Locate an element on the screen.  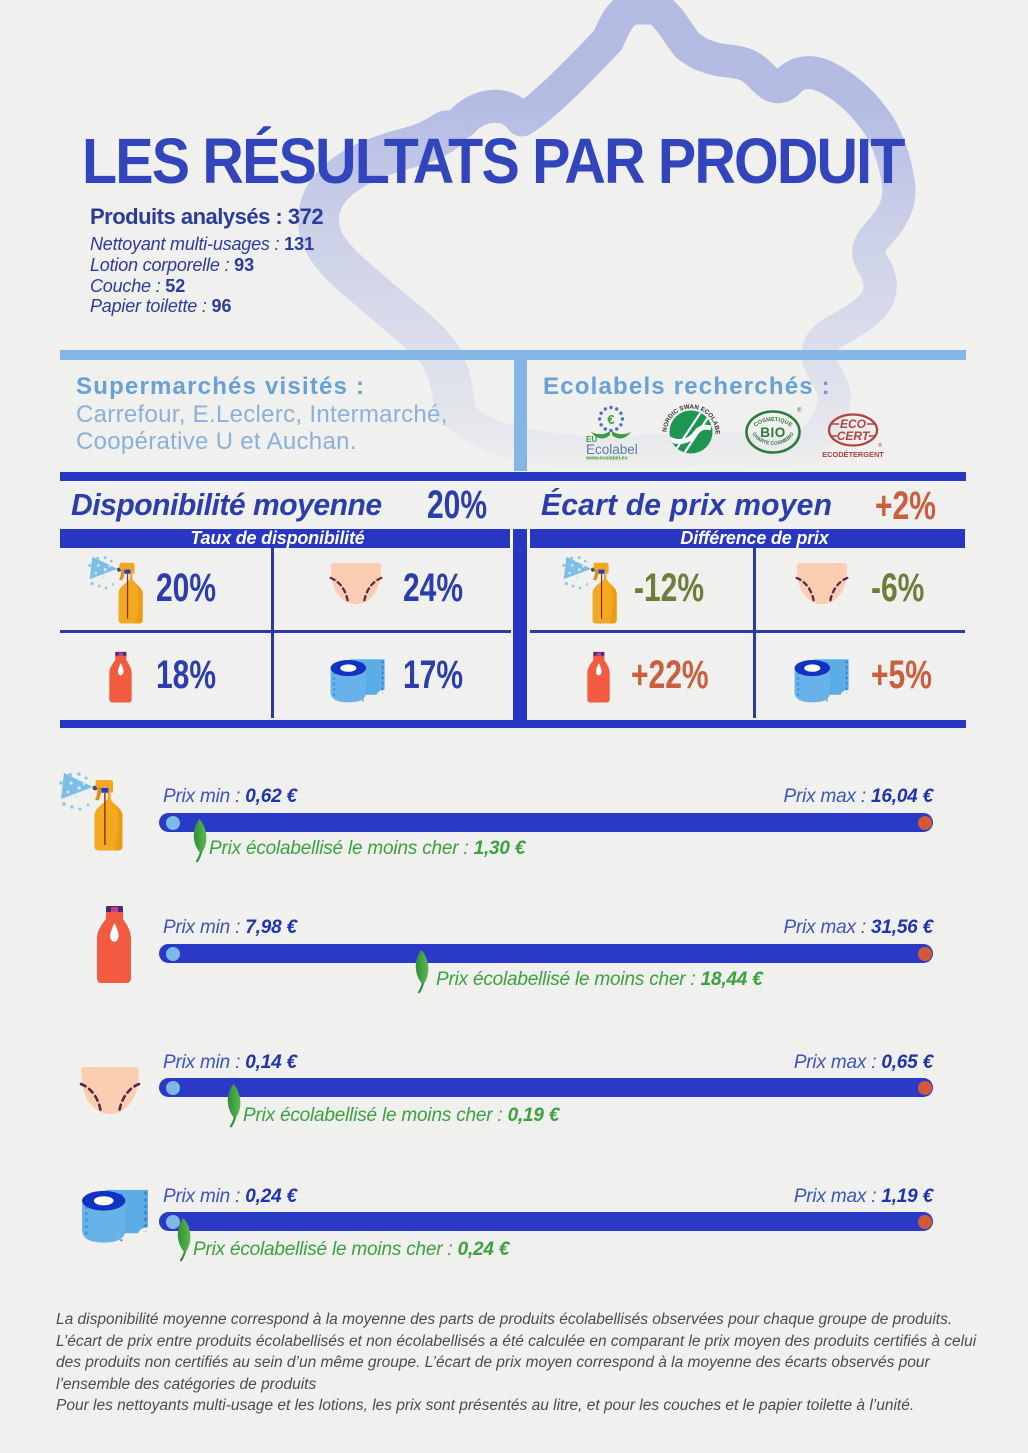
svg-text: Ecolabel is located at coordinates (612, 449).